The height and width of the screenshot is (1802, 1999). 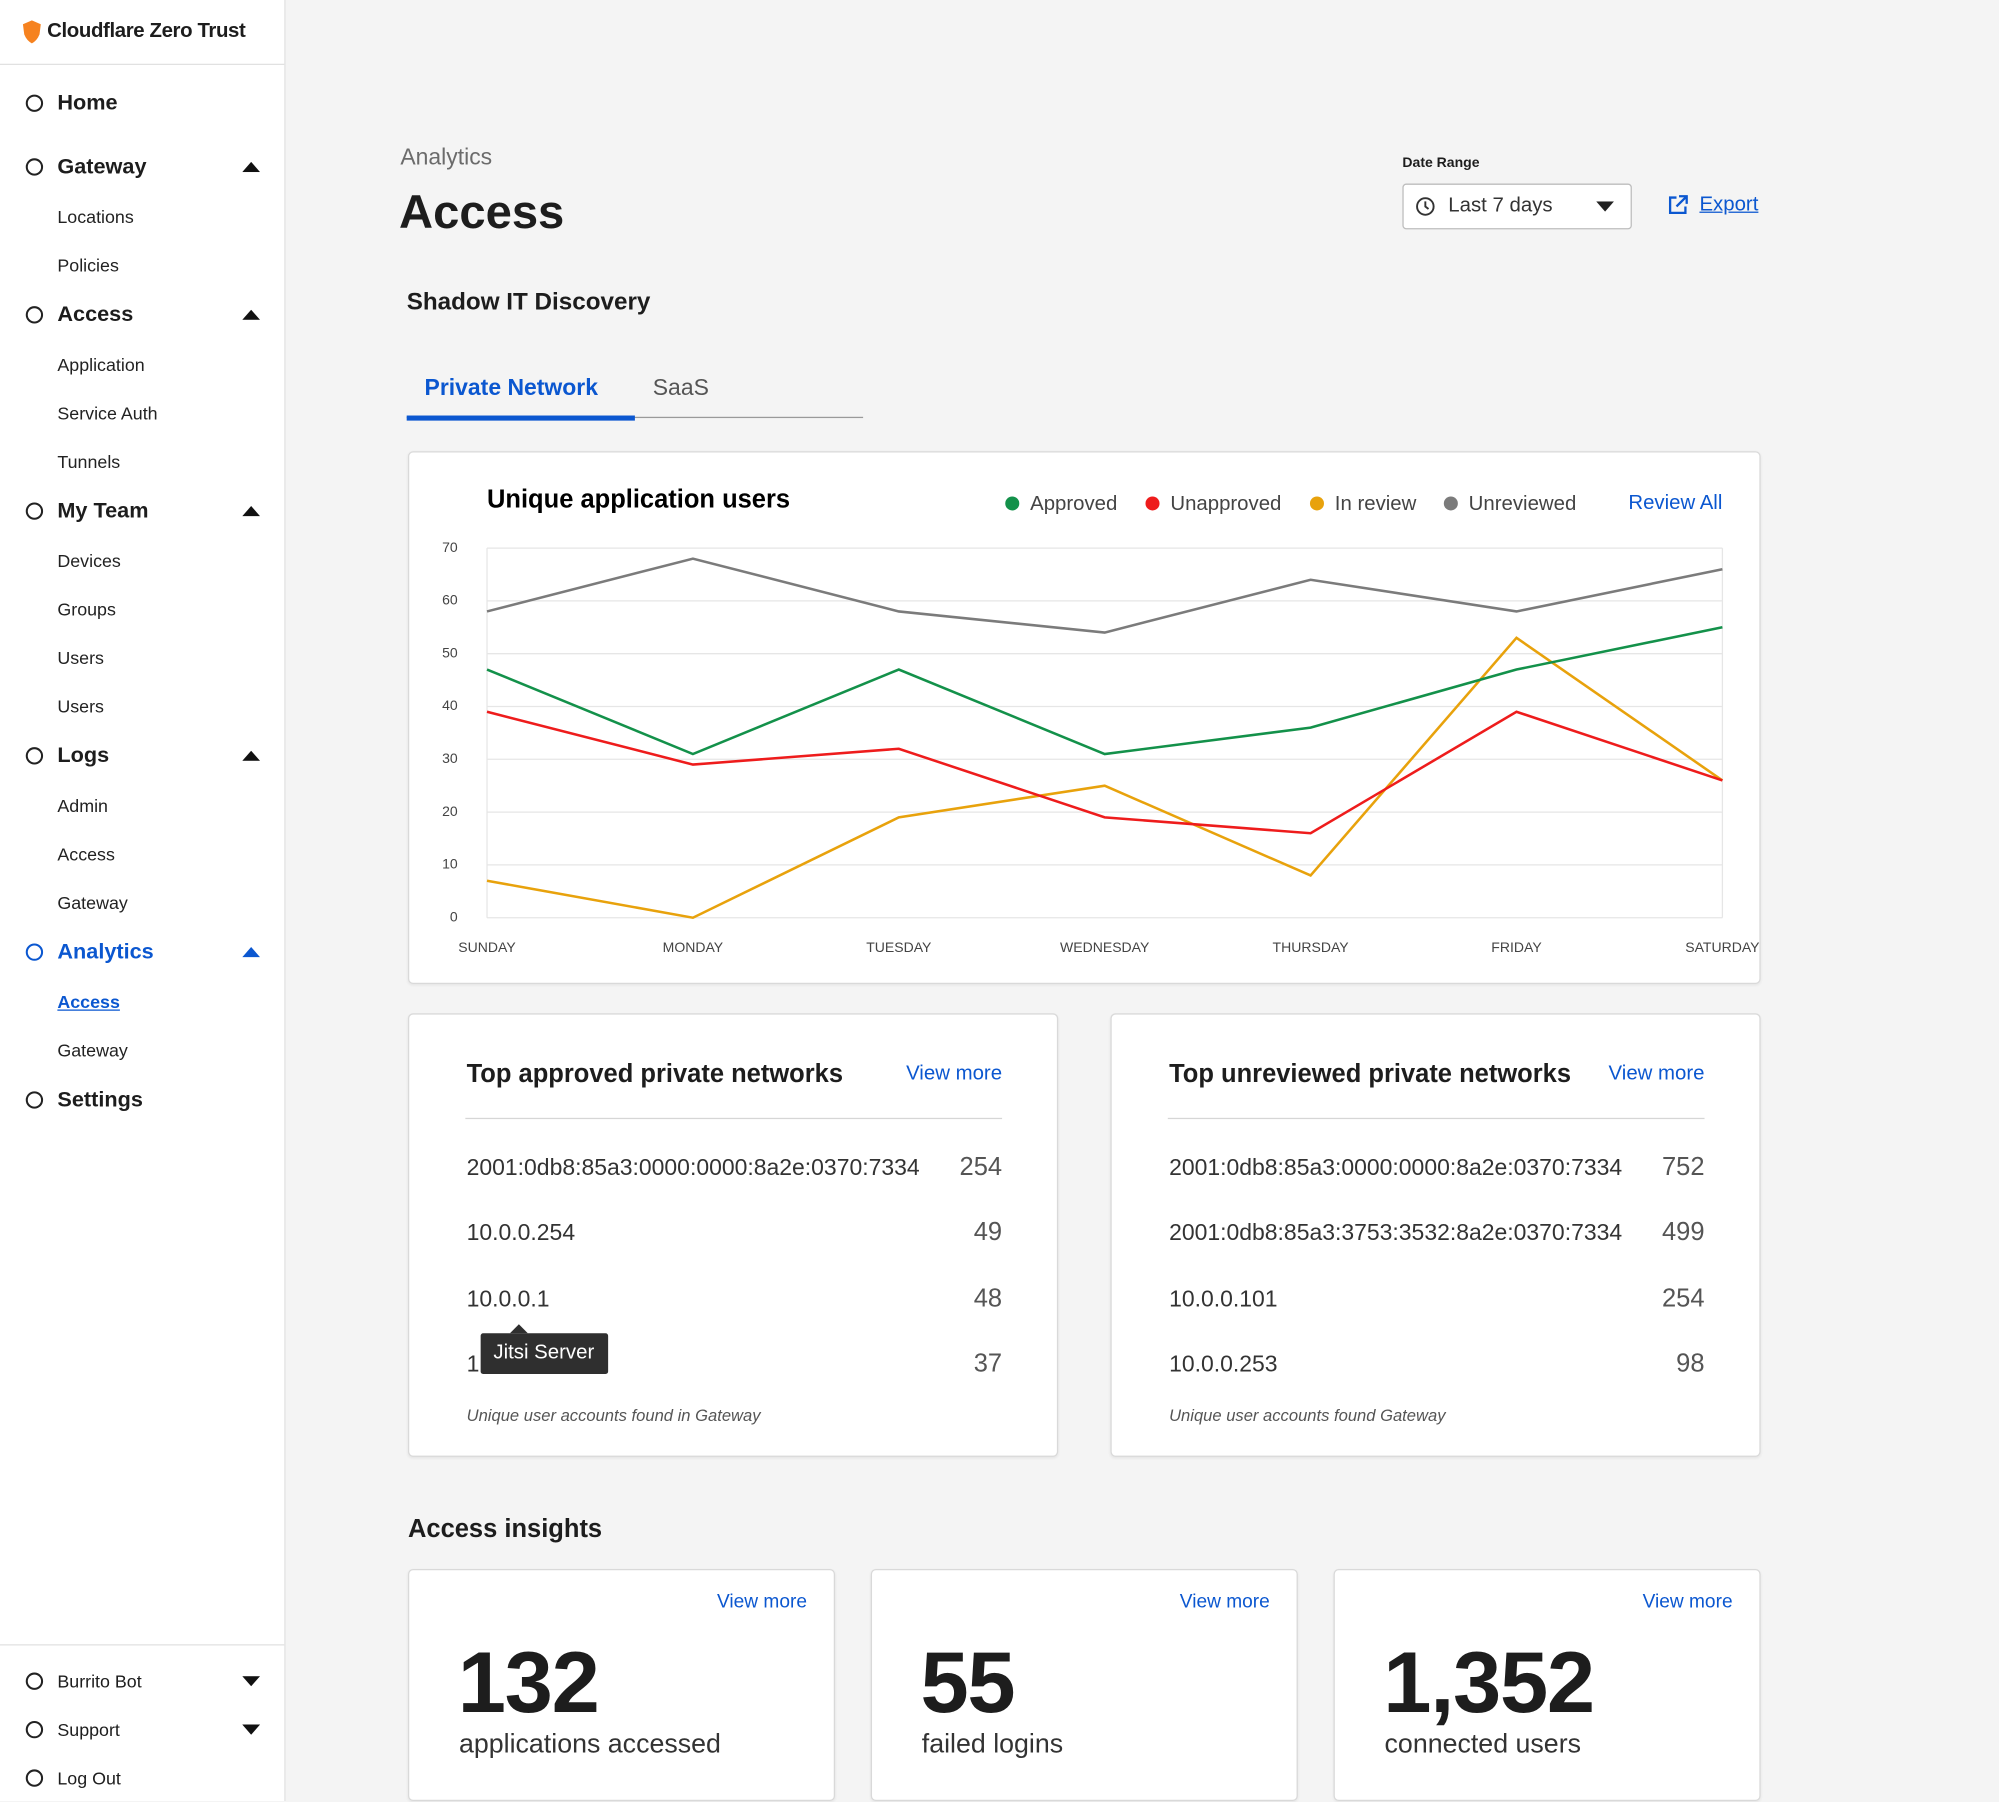 I want to click on metric-label: failed logins, so click(x=992, y=1744).